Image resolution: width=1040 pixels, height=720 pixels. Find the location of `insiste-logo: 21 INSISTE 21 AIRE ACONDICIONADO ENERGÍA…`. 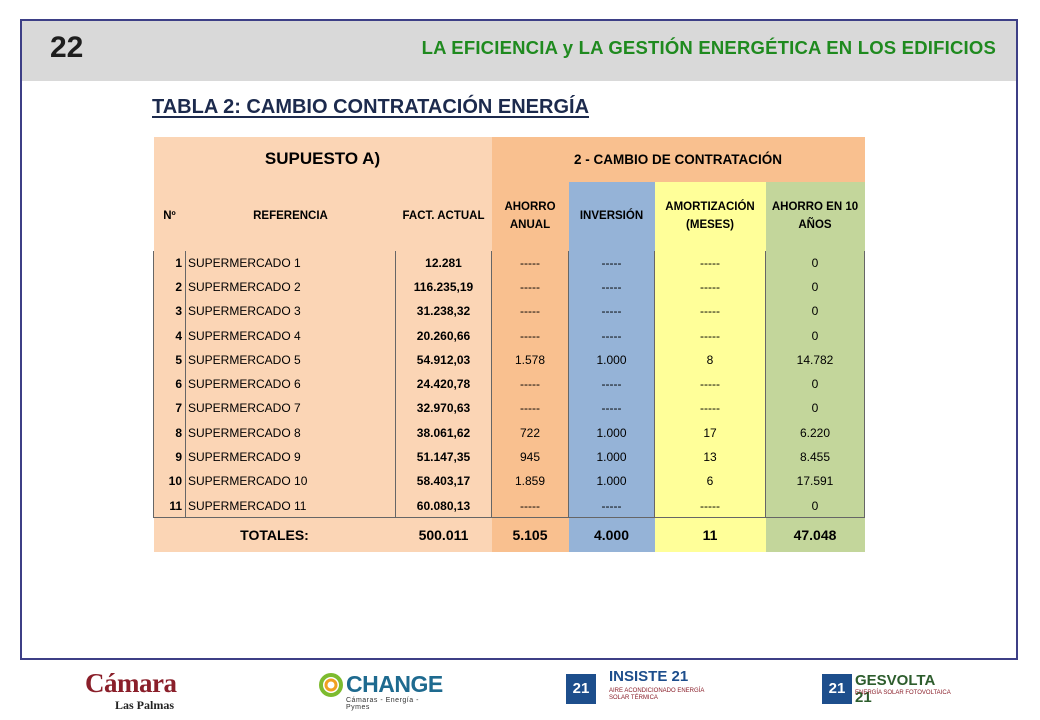

insiste-logo: 21 INSISTE 21 AIRE ACONDICIONADO ENERGÍA… is located at coordinates (646, 692).